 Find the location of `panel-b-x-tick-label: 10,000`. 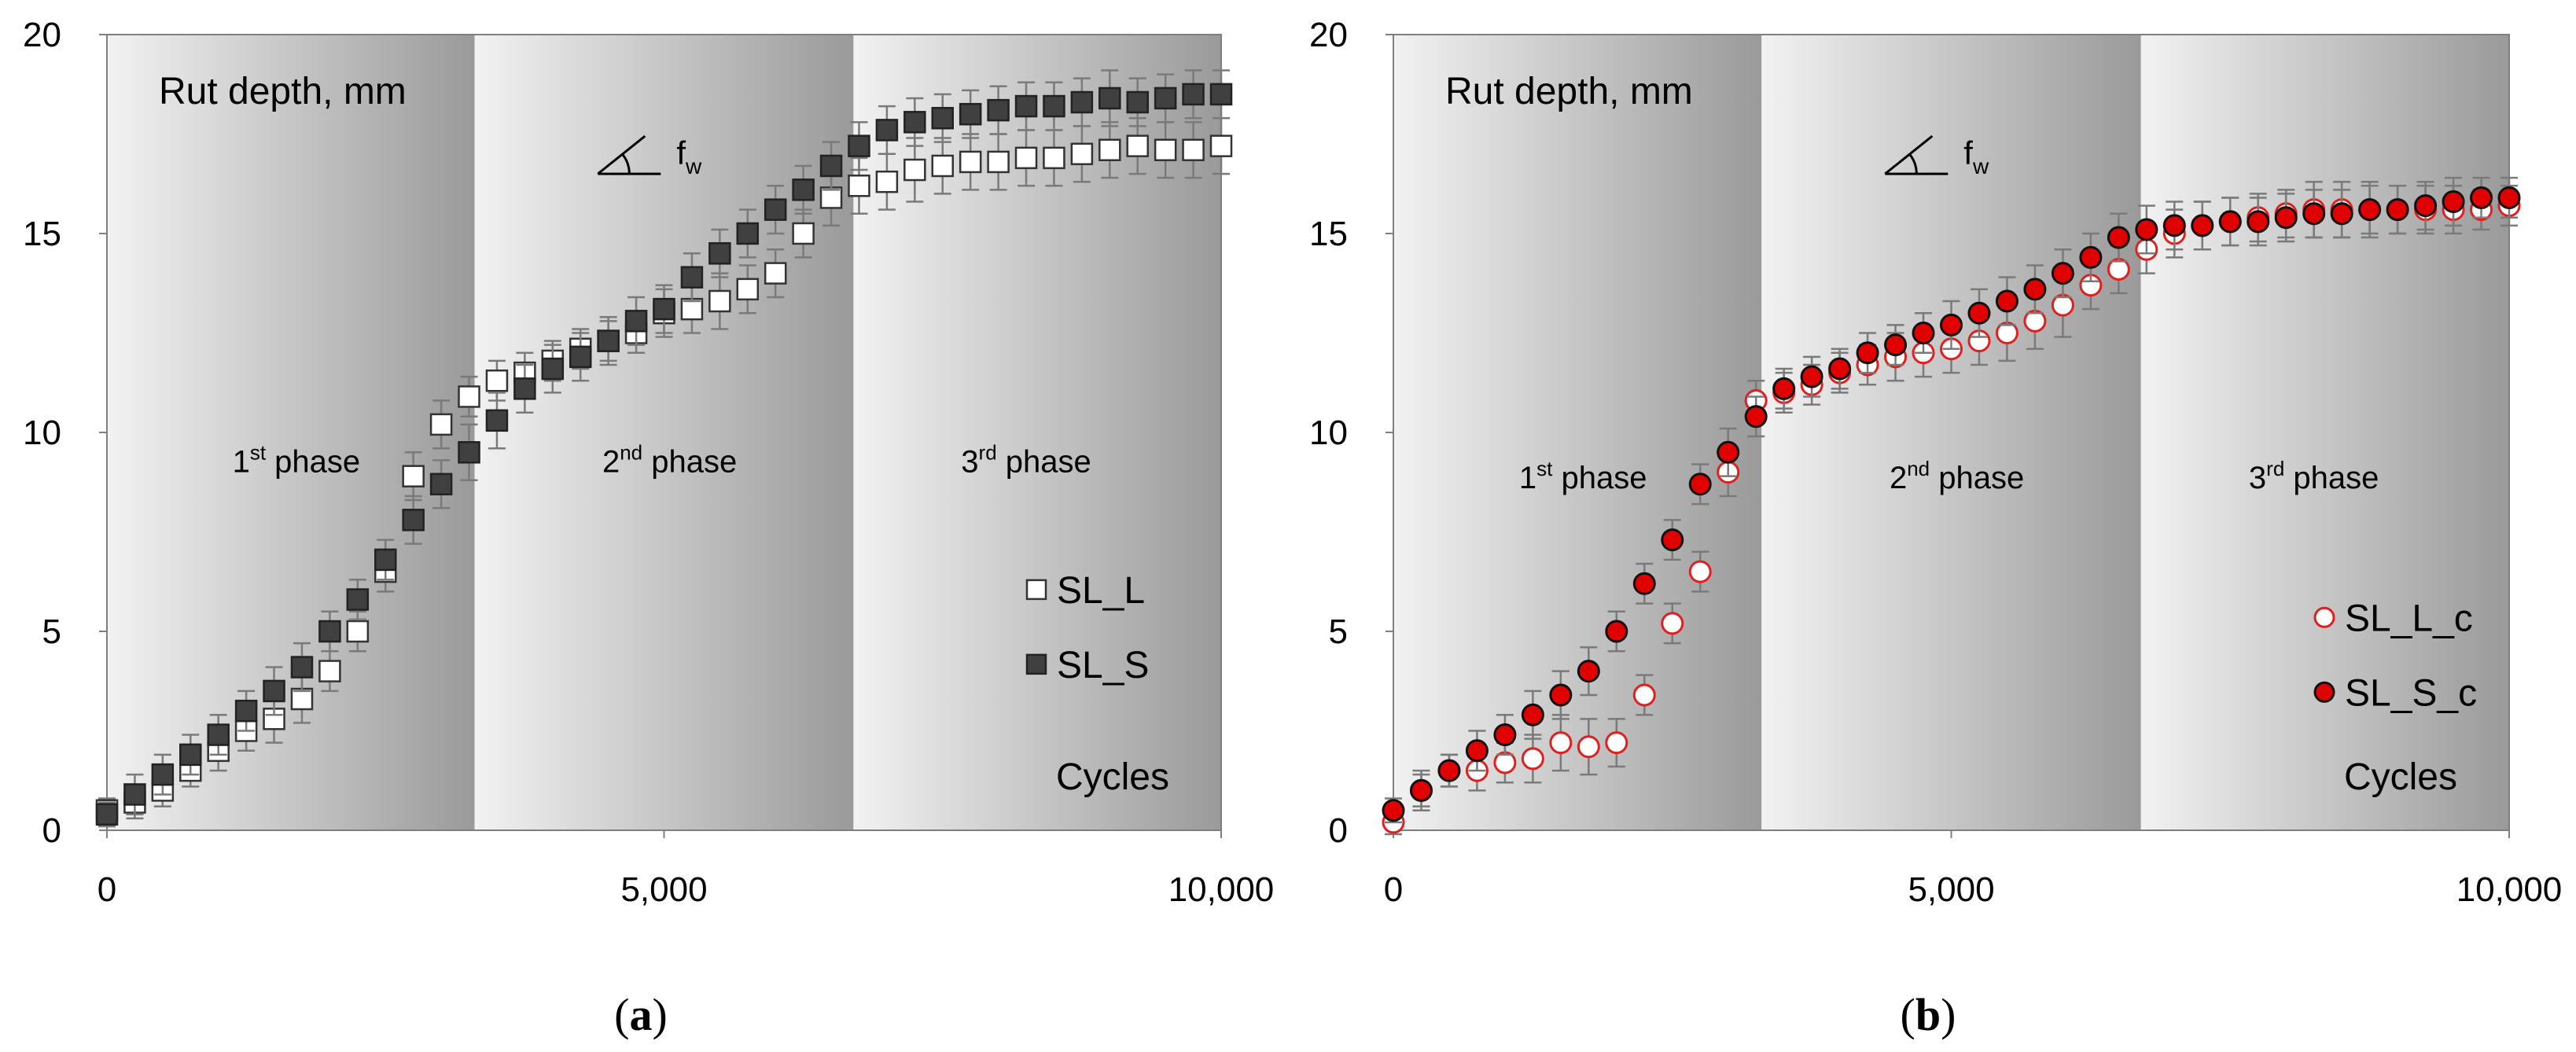

panel-b-x-tick-label: 10,000 is located at coordinates (2509, 889).